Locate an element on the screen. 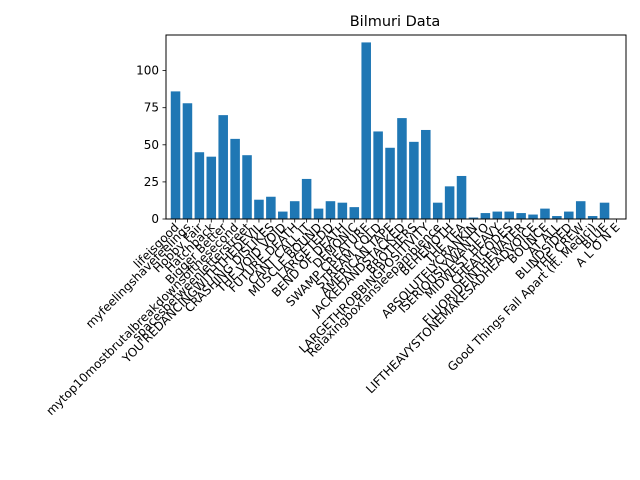 This screenshot has width=640, height=480. y-tick-label: 0 is located at coordinates (155, 219).